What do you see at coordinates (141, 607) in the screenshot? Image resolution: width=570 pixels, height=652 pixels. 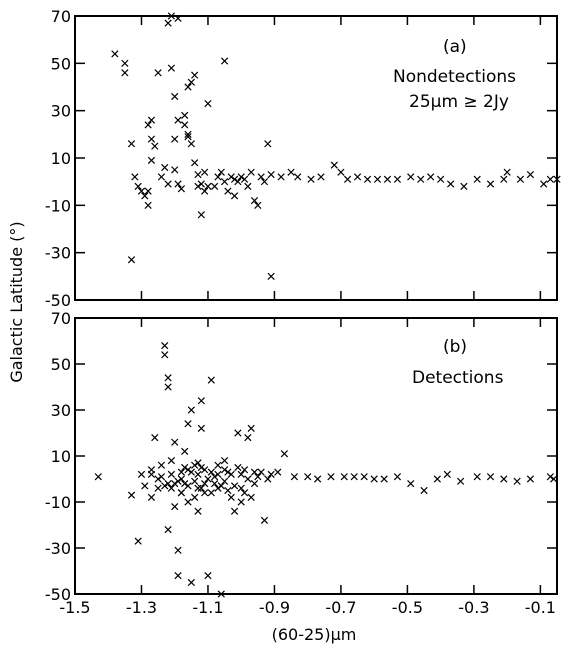 I see `x-tick-label: -1.3` at bounding box center [141, 607].